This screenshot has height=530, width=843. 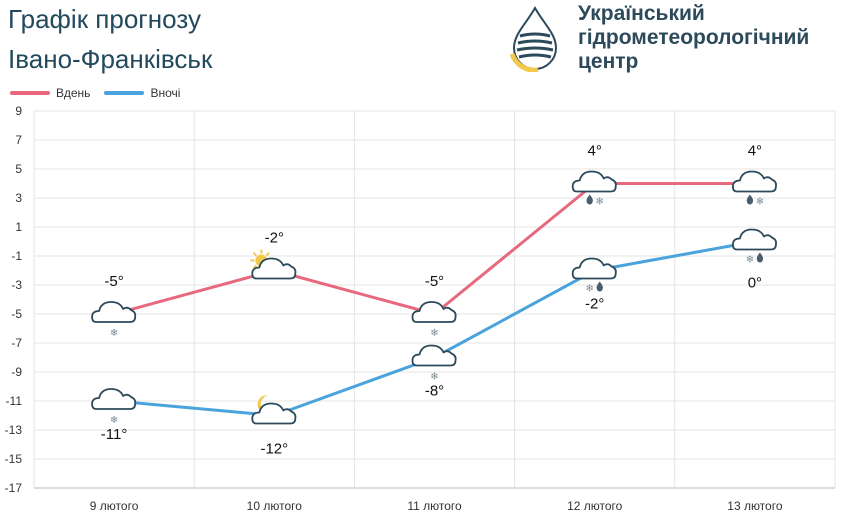 What do you see at coordinates (755, 283) in the screenshot?
I see `data-label-night: 0°` at bounding box center [755, 283].